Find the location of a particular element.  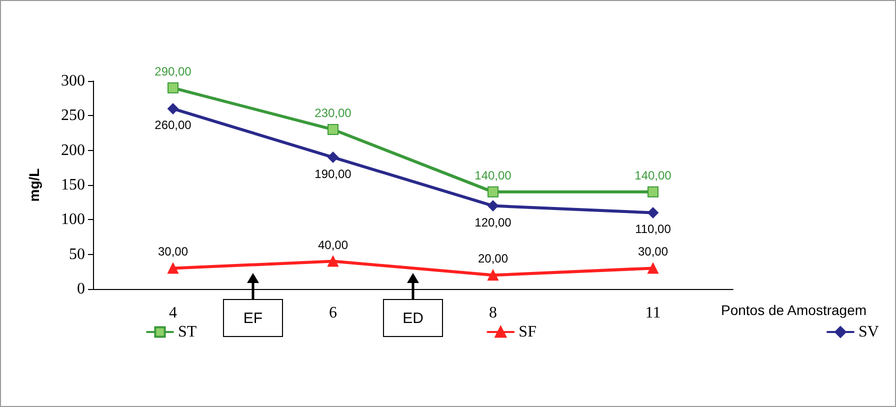

data-label: 20,00 is located at coordinates (493, 259).